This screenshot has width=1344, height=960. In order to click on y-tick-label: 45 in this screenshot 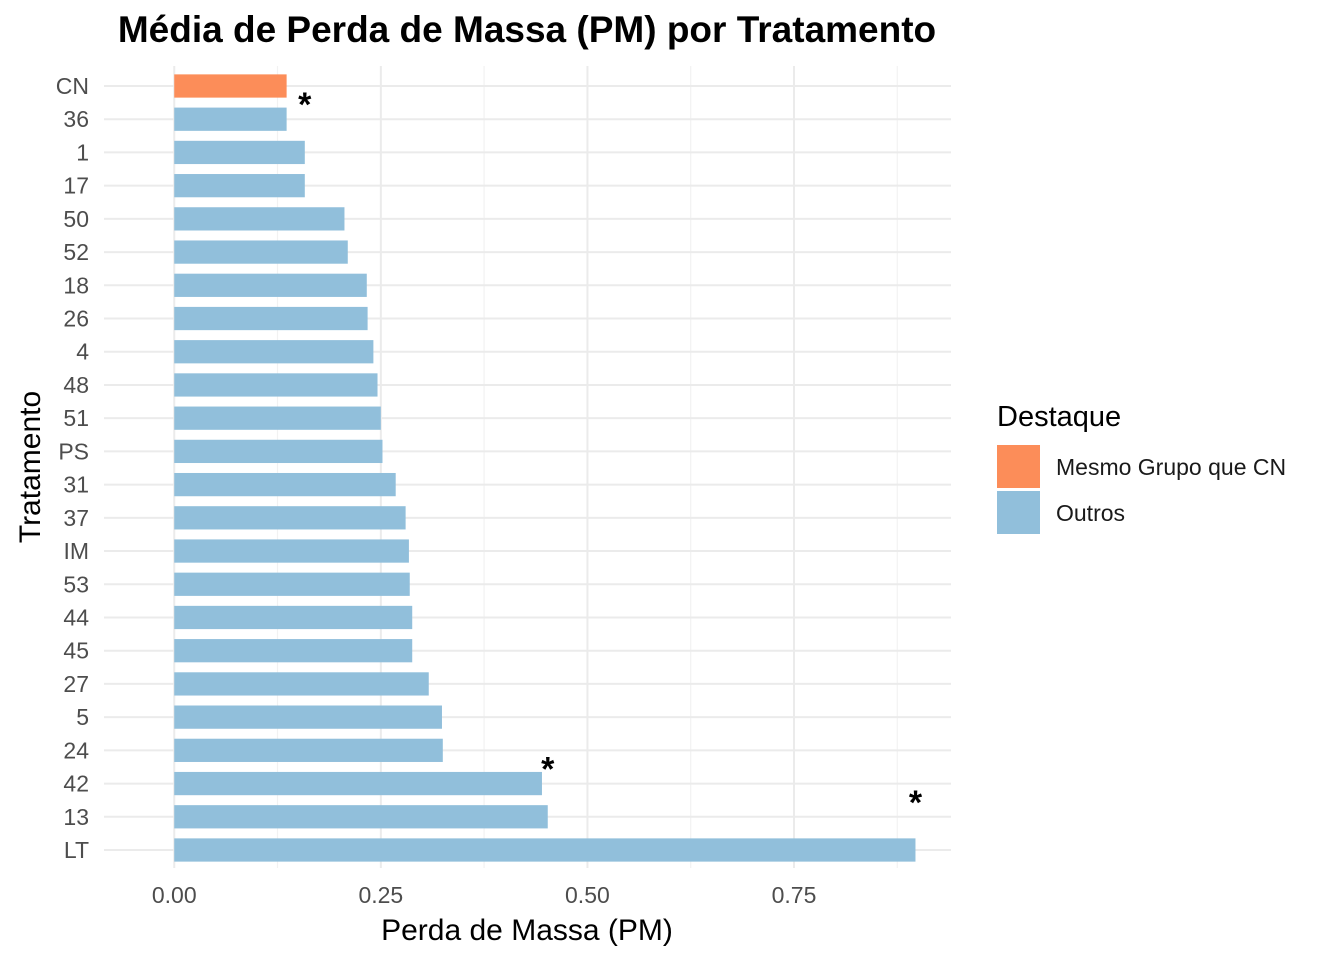, I will do `click(76, 651)`.